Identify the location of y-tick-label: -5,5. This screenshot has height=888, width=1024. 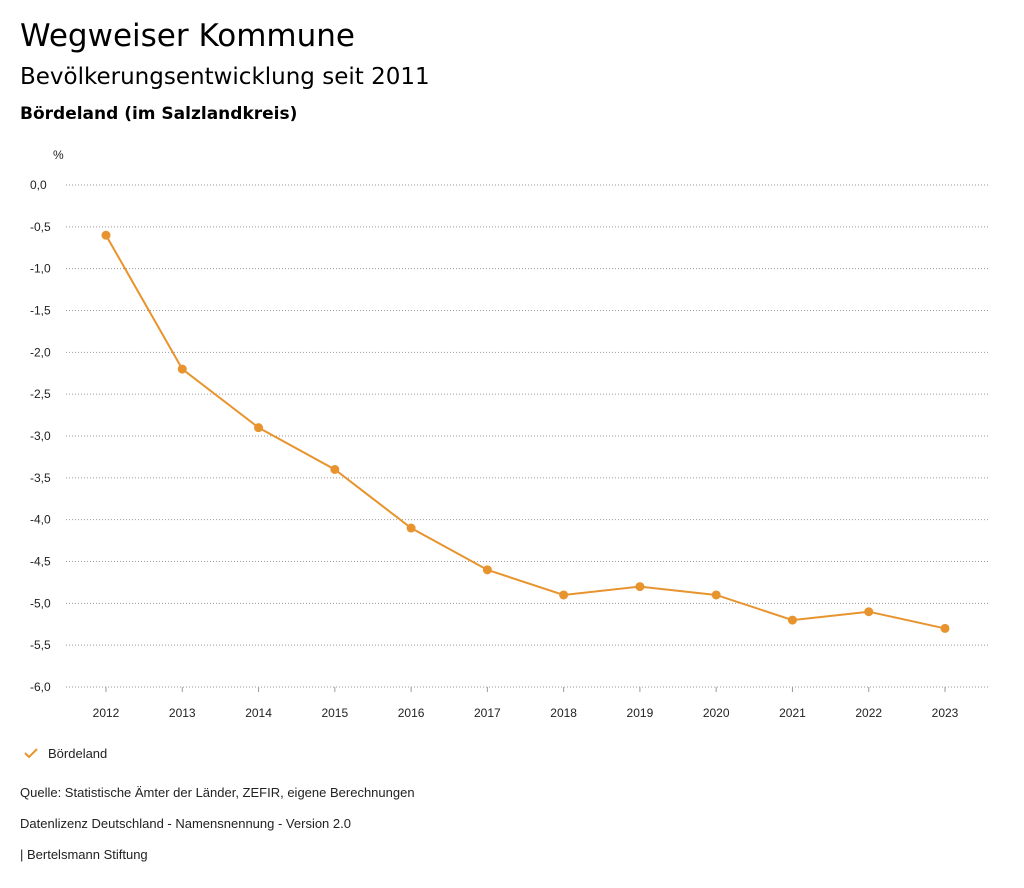
(40, 645).